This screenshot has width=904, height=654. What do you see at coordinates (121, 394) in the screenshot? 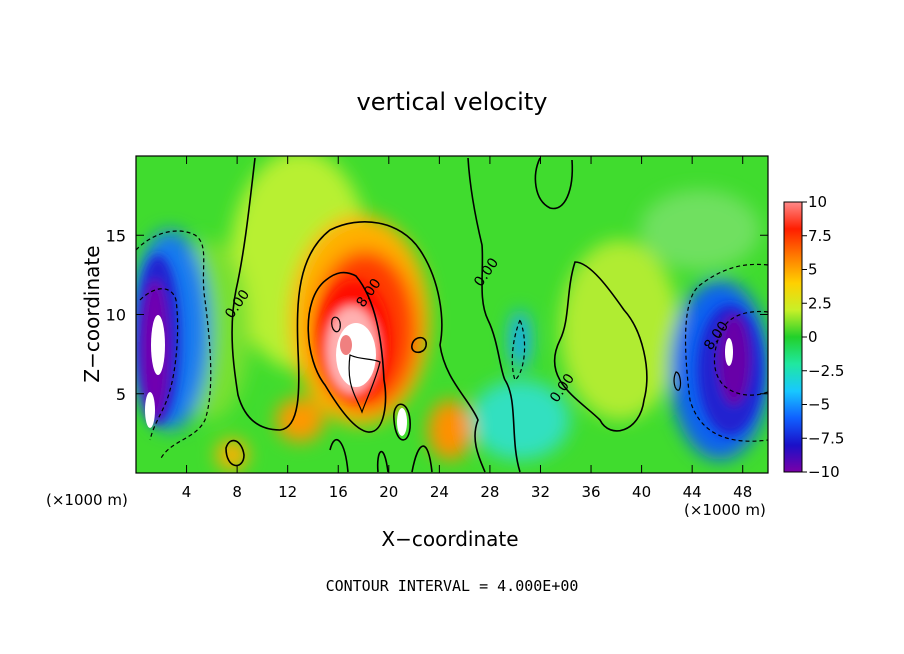
I see `y-tick-label: 5` at bounding box center [121, 394].